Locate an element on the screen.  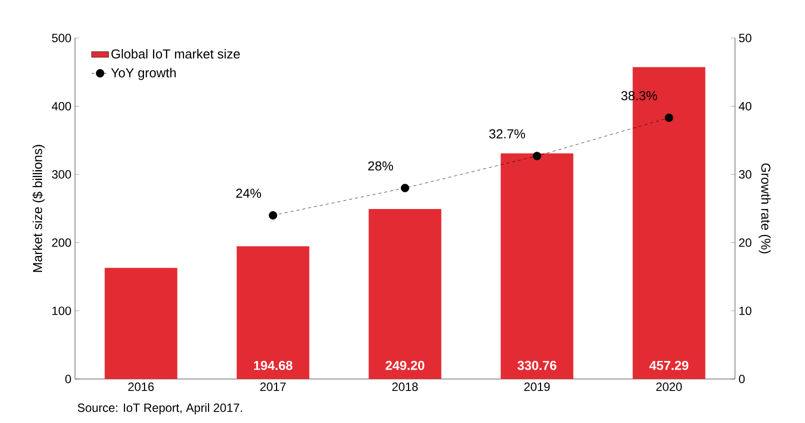
data-label: 32.7% is located at coordinates (507, 133).